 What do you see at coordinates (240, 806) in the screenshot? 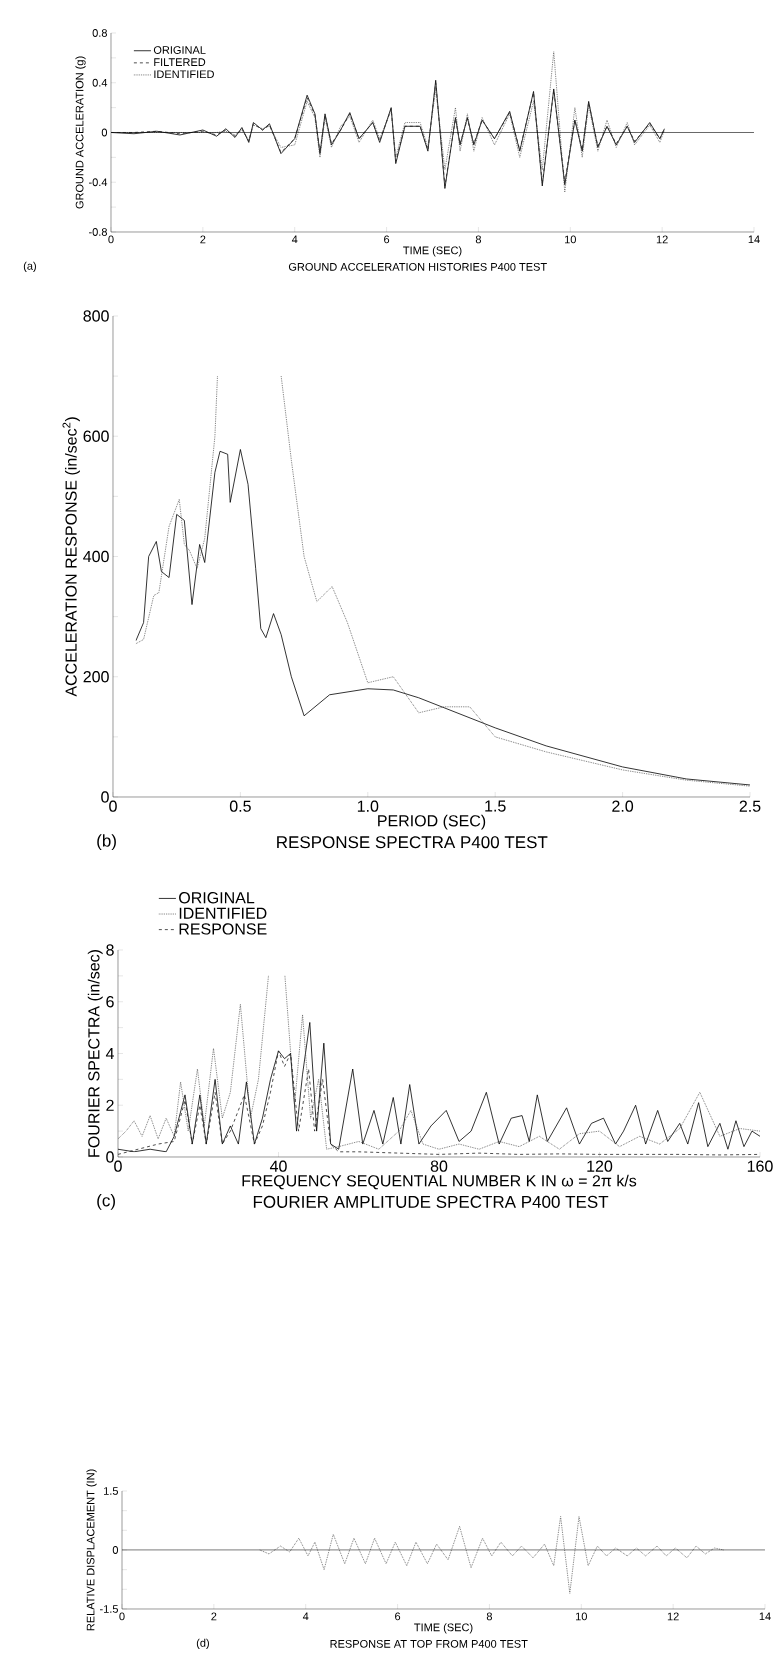
I see `x-tick-label: 0.5` at bounding box center [240, 806].